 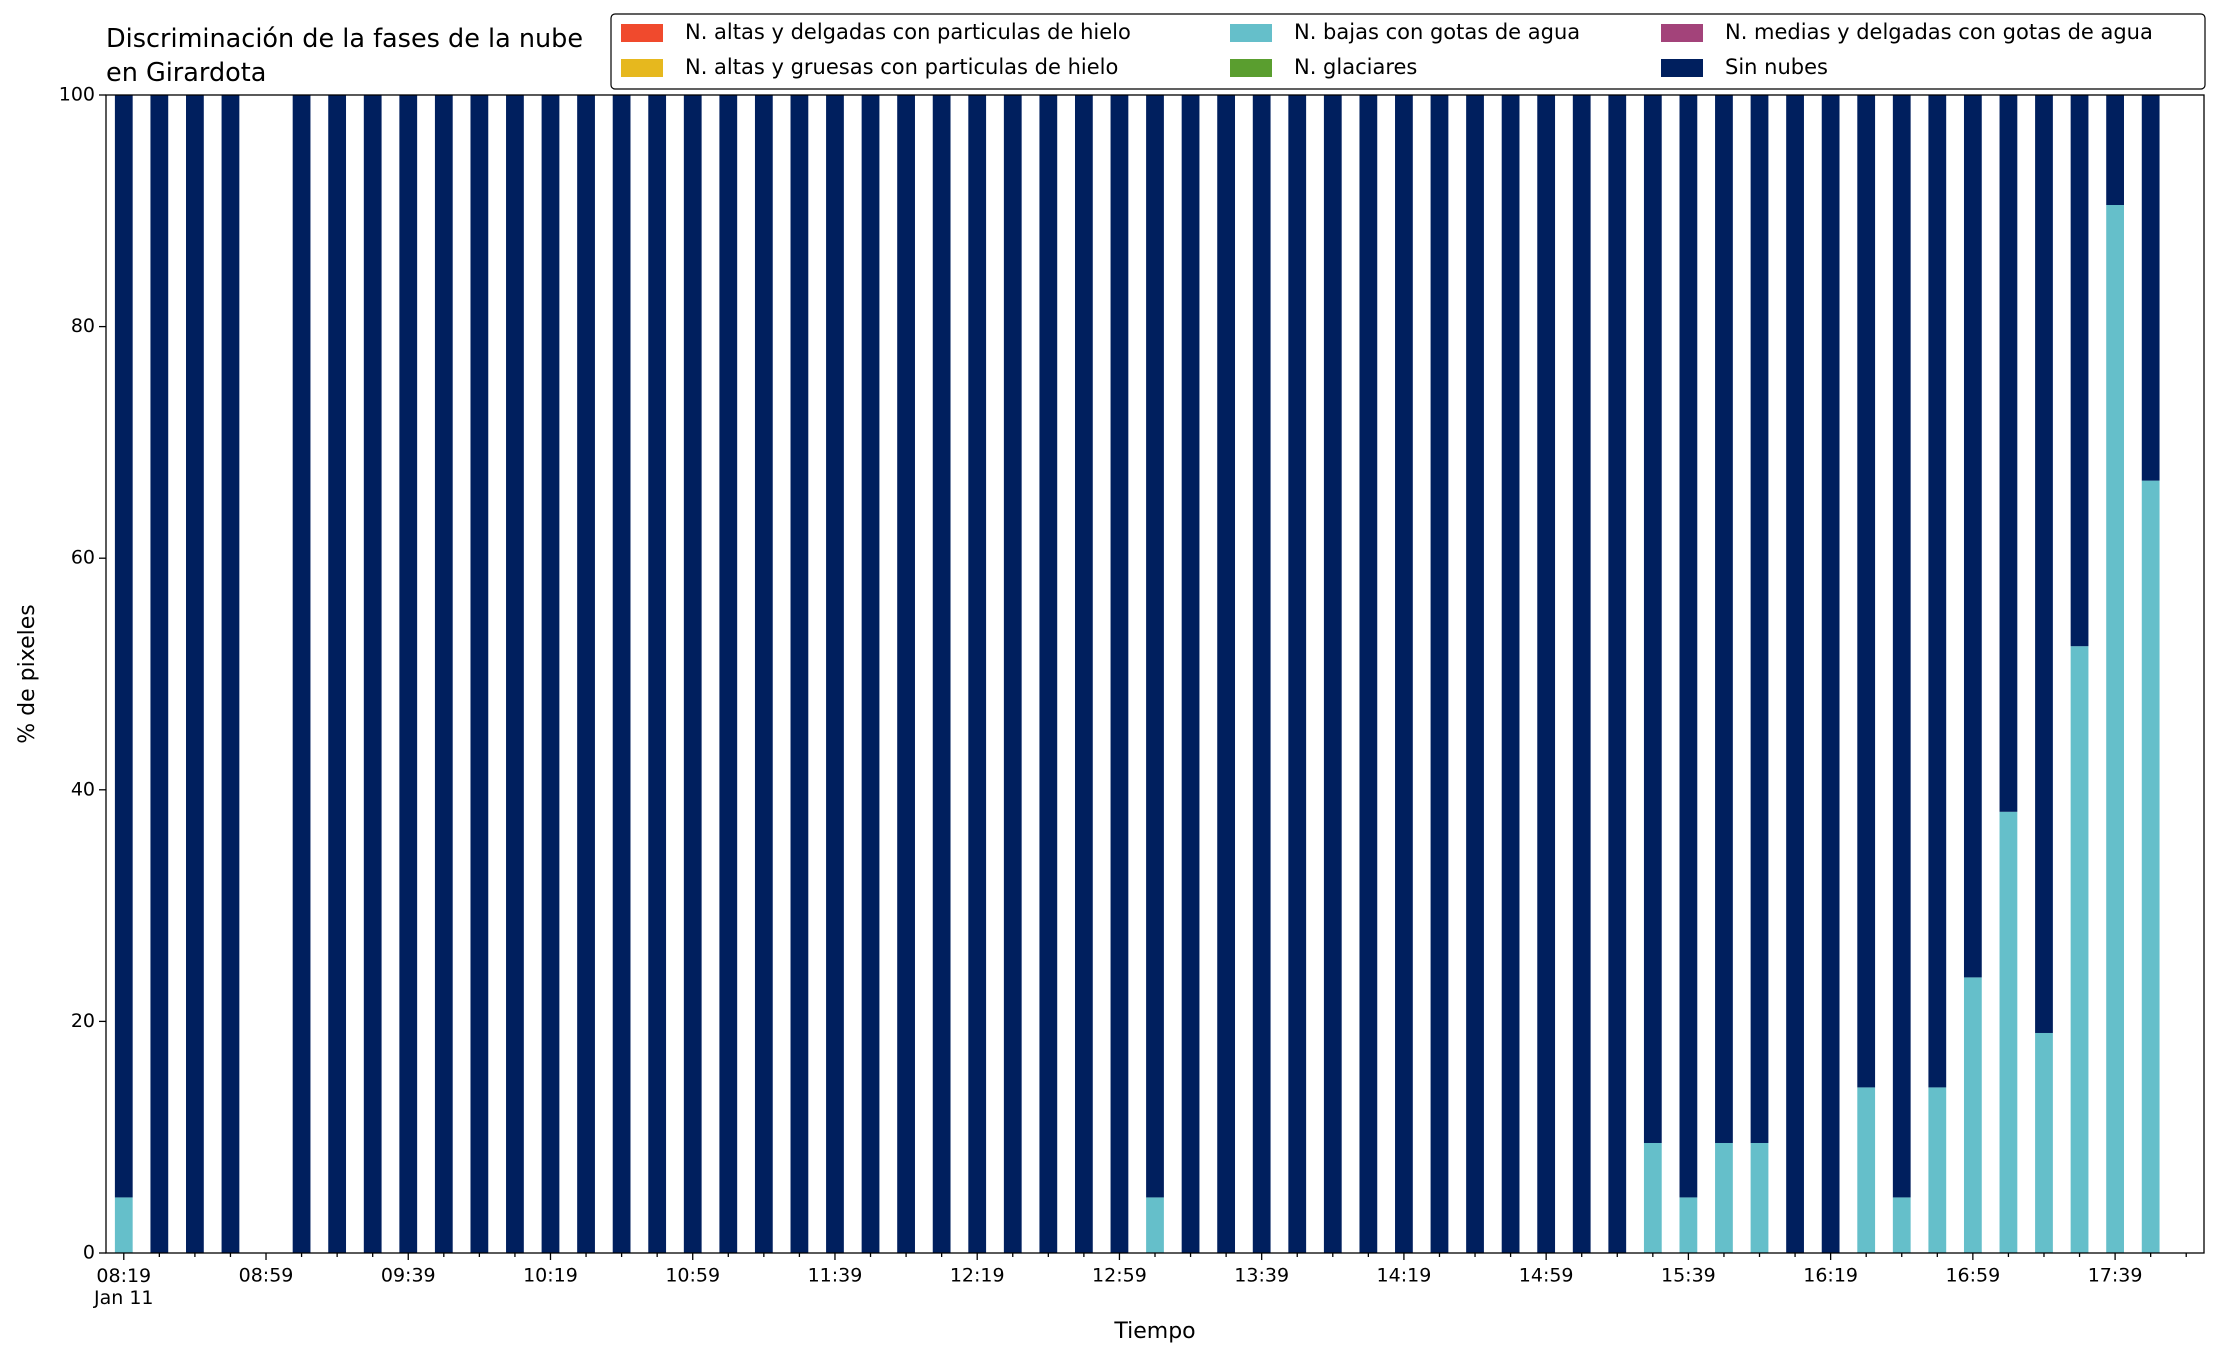 I want to click on x-axis-label: Tiempo, so click(x=1154, y=1331).